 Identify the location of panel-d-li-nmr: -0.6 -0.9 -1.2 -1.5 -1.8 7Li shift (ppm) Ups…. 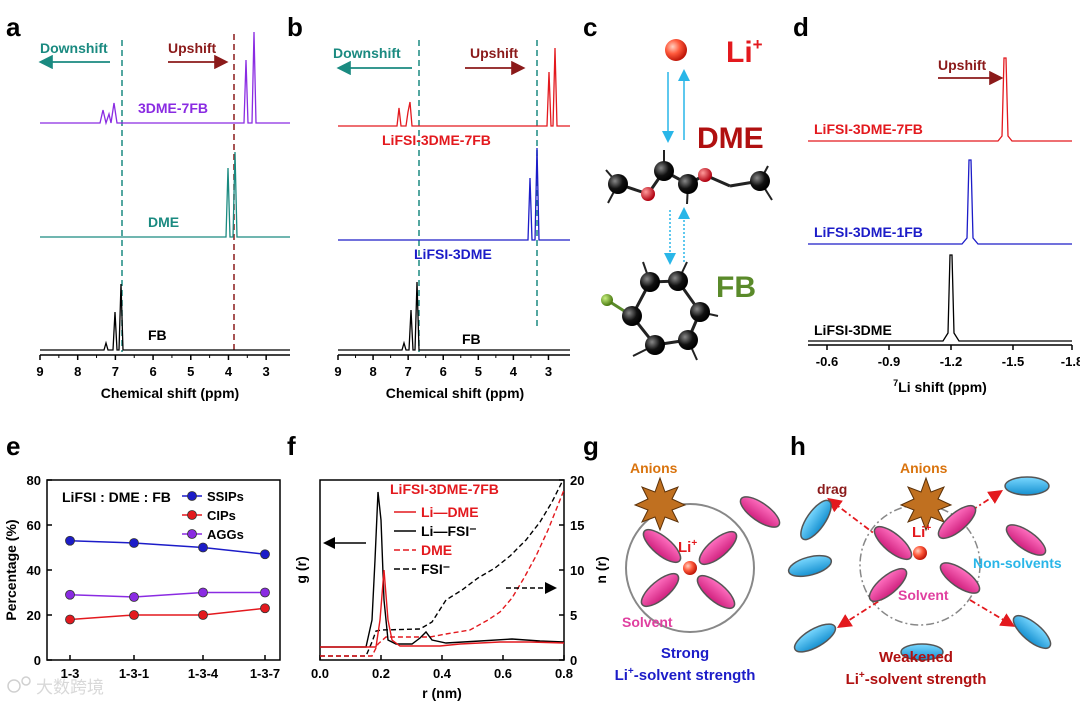
(944, 226).